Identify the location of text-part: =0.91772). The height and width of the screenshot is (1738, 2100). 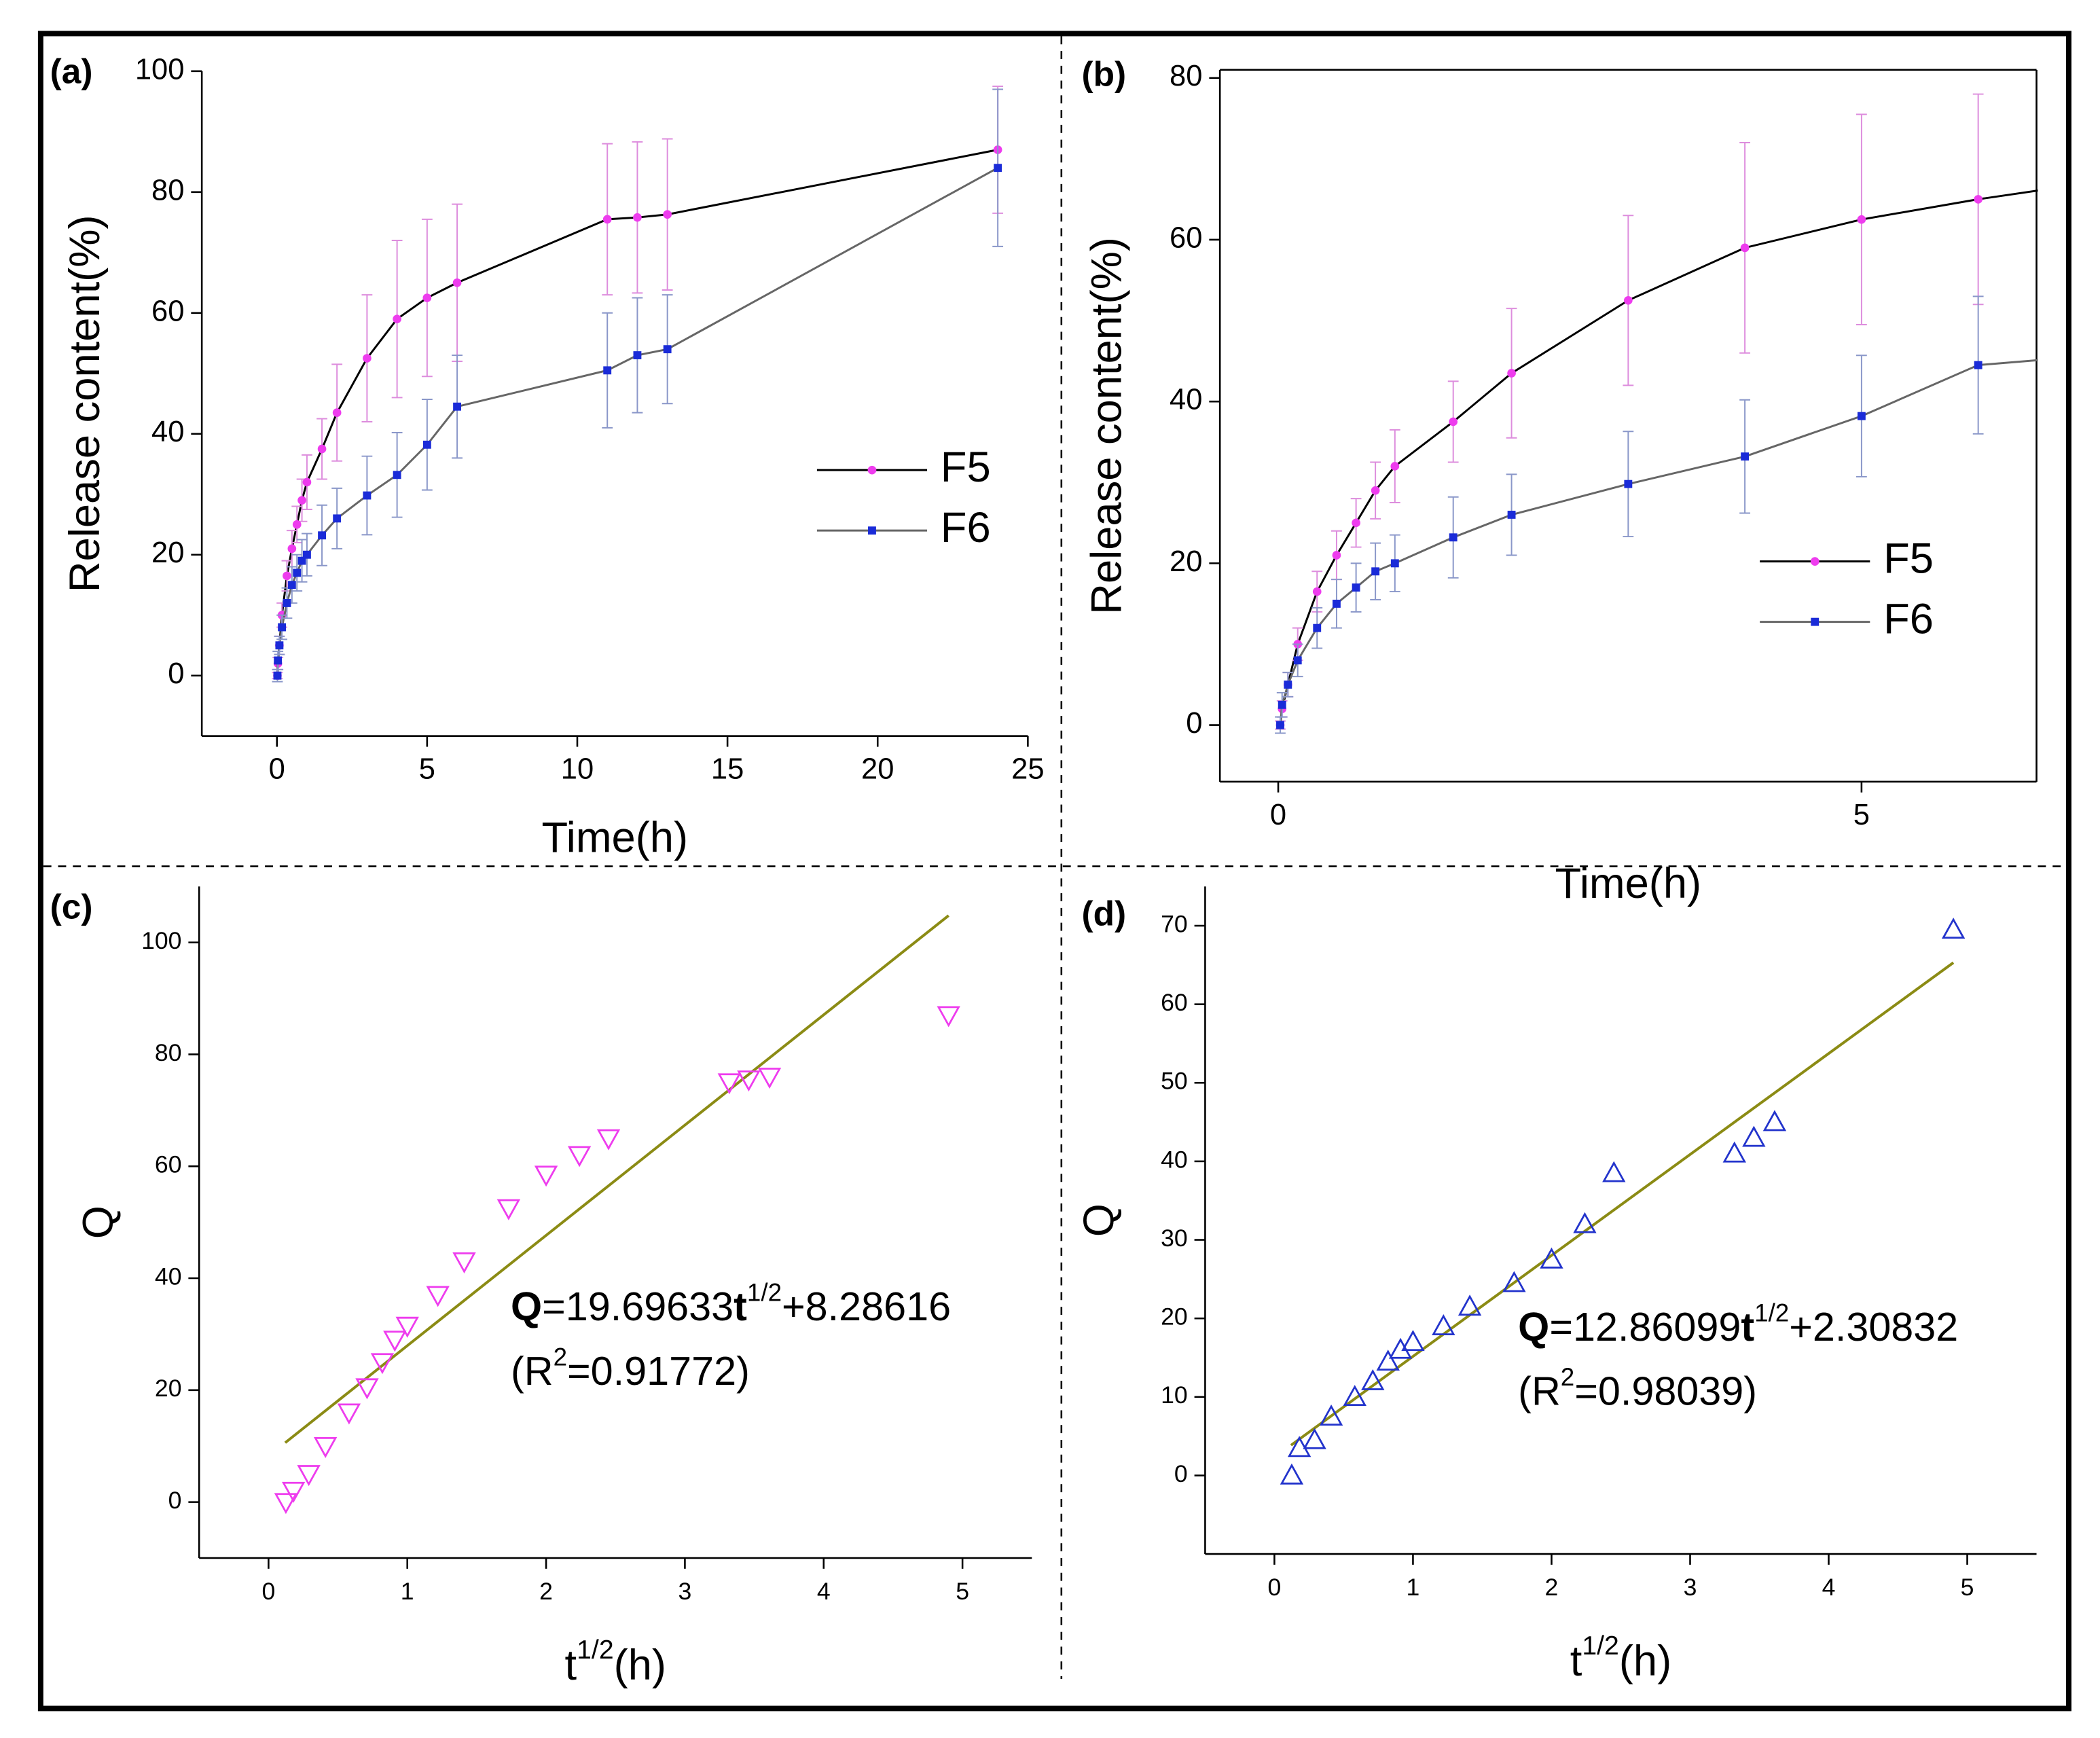
(658, 1371).